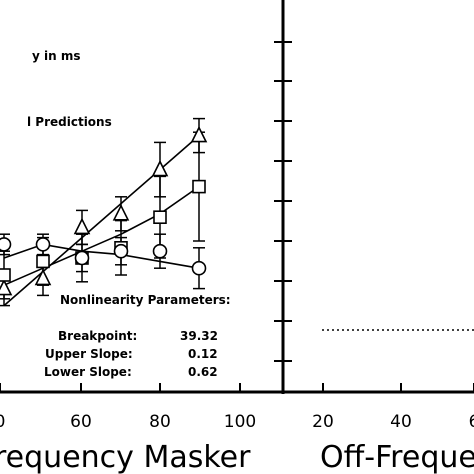 Image resolution: width=474 pixels, height=474 pixels. Describe the element at coordinates (160, 422) in the screenshot. I see `x-tick-label: 80` at that location.